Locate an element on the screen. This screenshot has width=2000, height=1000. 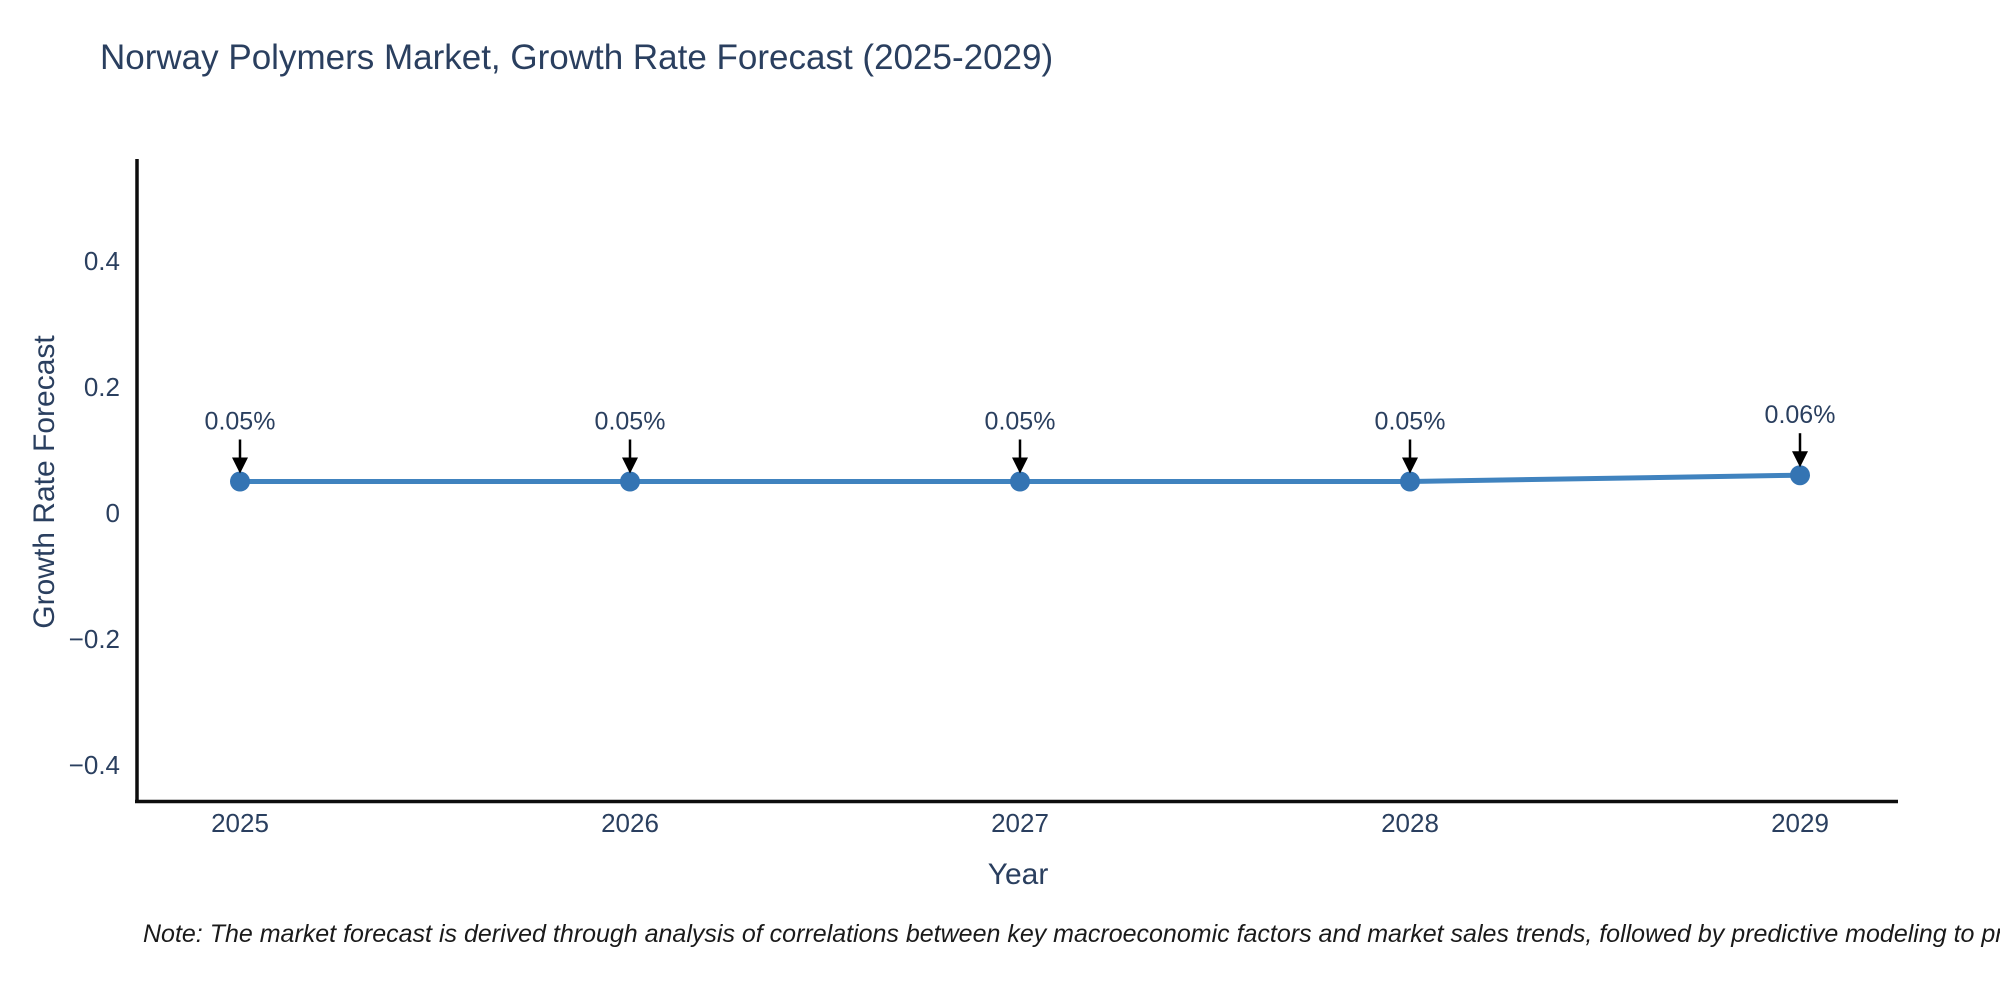
annotation-label: 0.06% is located at coordinates (1800, 415).